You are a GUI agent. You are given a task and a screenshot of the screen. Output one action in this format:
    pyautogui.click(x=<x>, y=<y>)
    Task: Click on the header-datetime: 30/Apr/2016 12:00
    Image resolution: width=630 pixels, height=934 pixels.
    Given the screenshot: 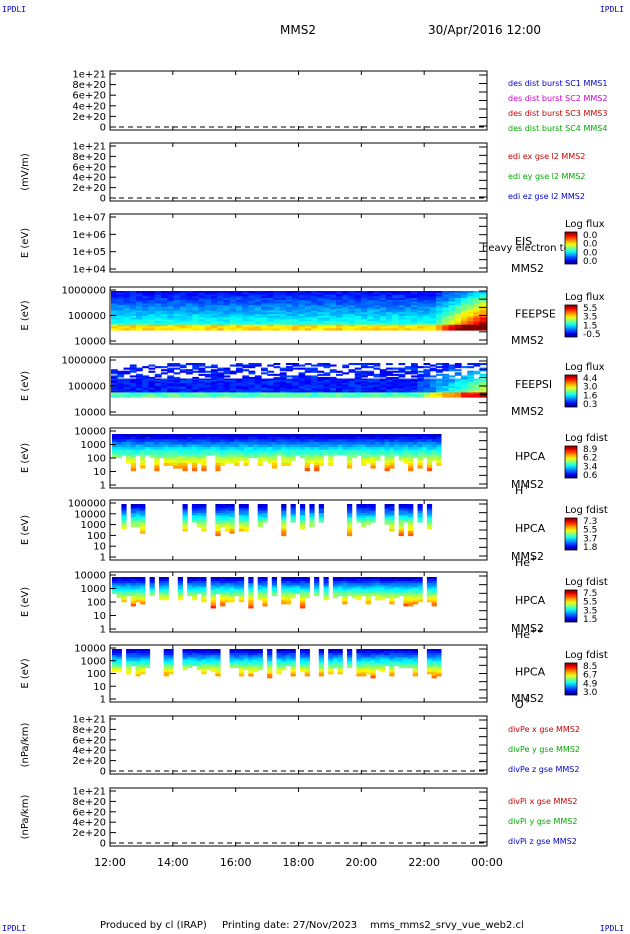 What is the action you would take?
    pyautogui.click(x=485, y=30)
    